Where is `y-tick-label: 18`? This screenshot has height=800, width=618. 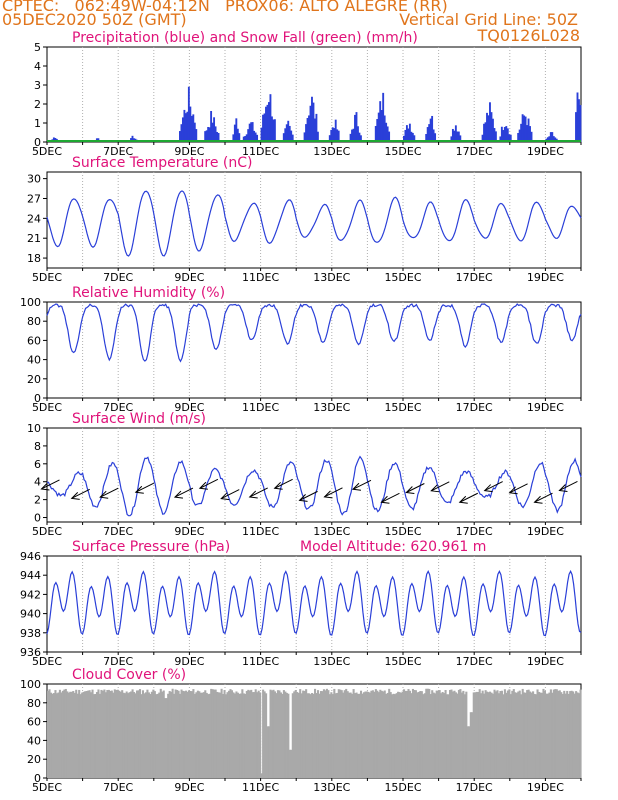 y-tick-label: 18 is located at coordinates (34, 258).